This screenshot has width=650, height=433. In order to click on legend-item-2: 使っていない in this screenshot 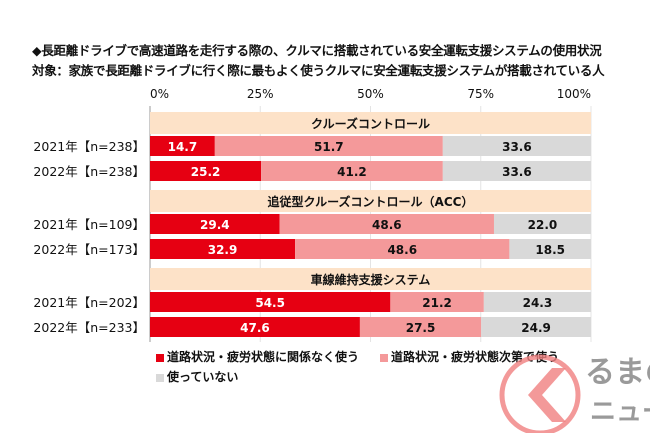, I will do `click(197, 376)`.